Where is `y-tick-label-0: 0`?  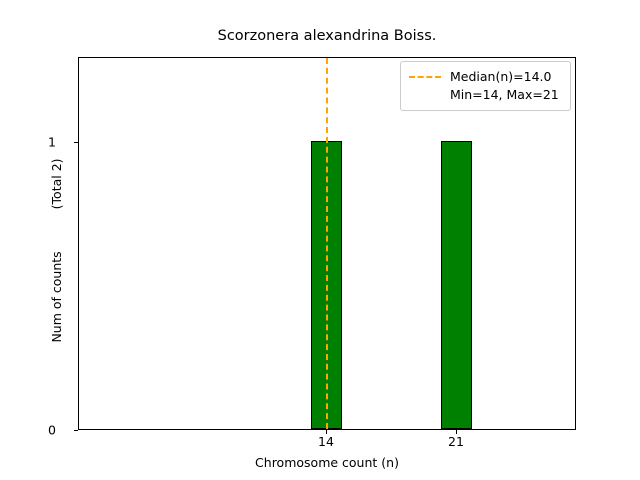 y-tick-label-0: 0 is located at coordinates (52, 430).